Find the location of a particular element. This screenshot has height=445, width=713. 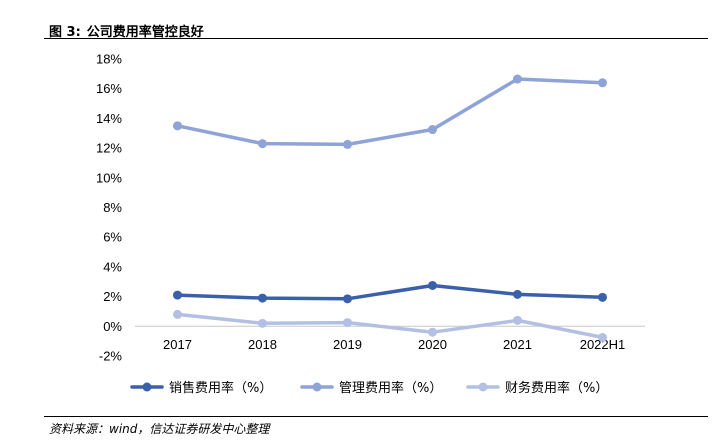

x-tick-label: 2021 is located at coordinates (517, 344).